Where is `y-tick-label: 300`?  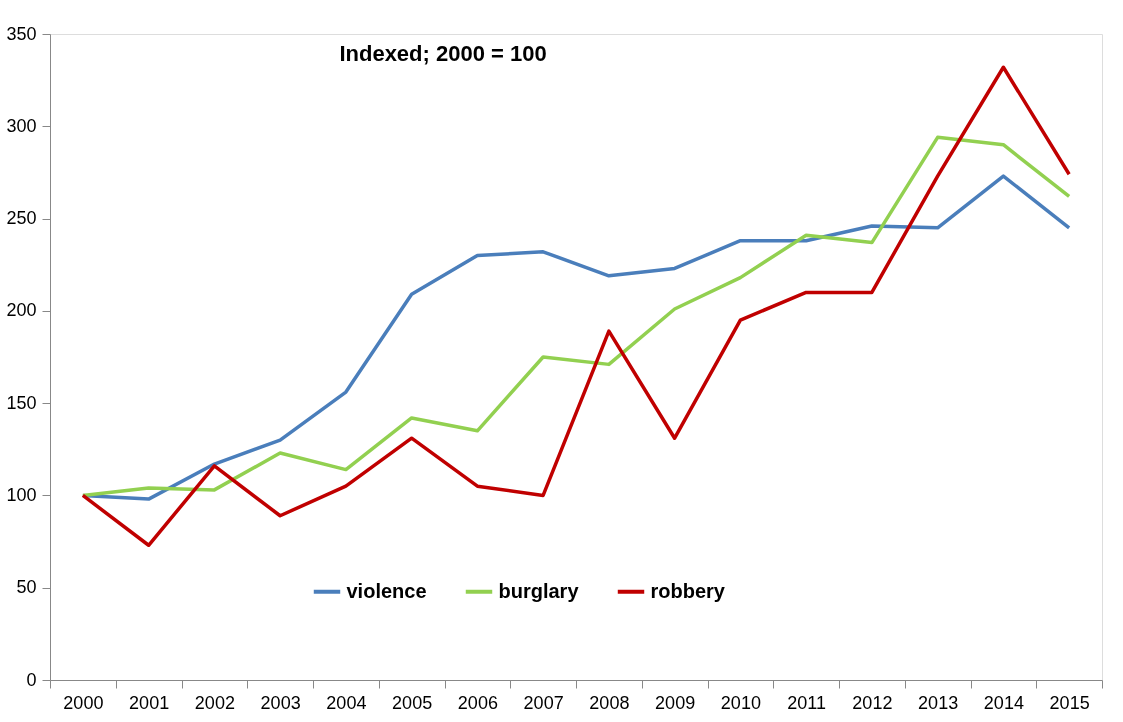 y-tick-label: 300 is located at coordinates (21, 125).